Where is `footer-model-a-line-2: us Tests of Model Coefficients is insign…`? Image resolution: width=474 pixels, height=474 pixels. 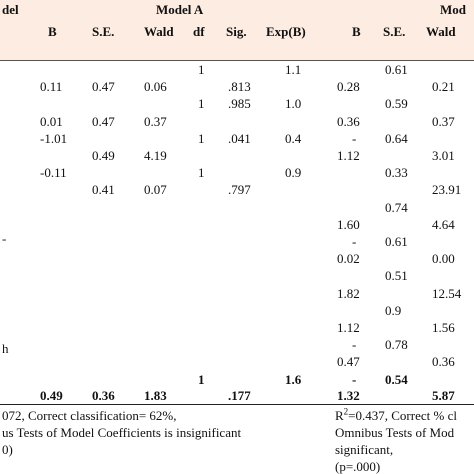
footer-model-a-line-2: us Tests of Model Coefficients is insign… is located at coordinates (122, 432).